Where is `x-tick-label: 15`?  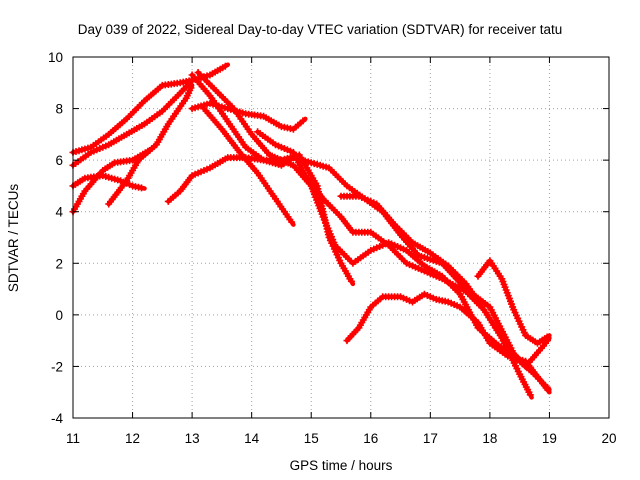
x-tick-label: 15 is located at coordinates (311, 438).